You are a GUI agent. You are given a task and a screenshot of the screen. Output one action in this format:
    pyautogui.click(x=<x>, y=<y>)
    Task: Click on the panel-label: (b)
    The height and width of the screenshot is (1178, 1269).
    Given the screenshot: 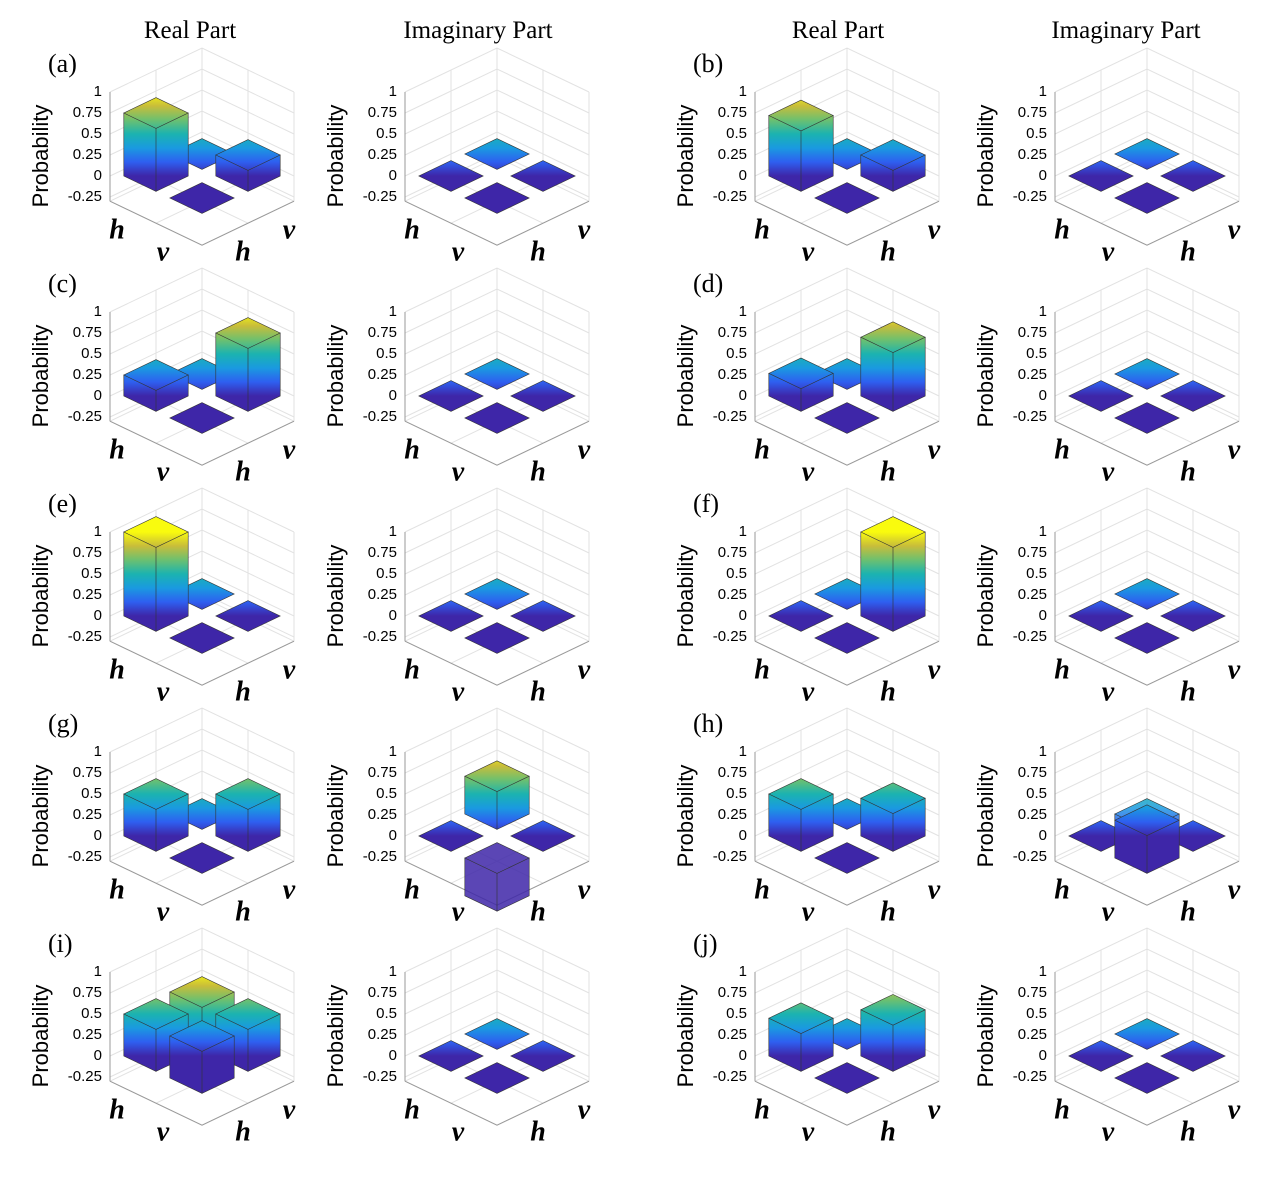 What is the action you would take?
    pyautogui.click(x=708, y=63)
    